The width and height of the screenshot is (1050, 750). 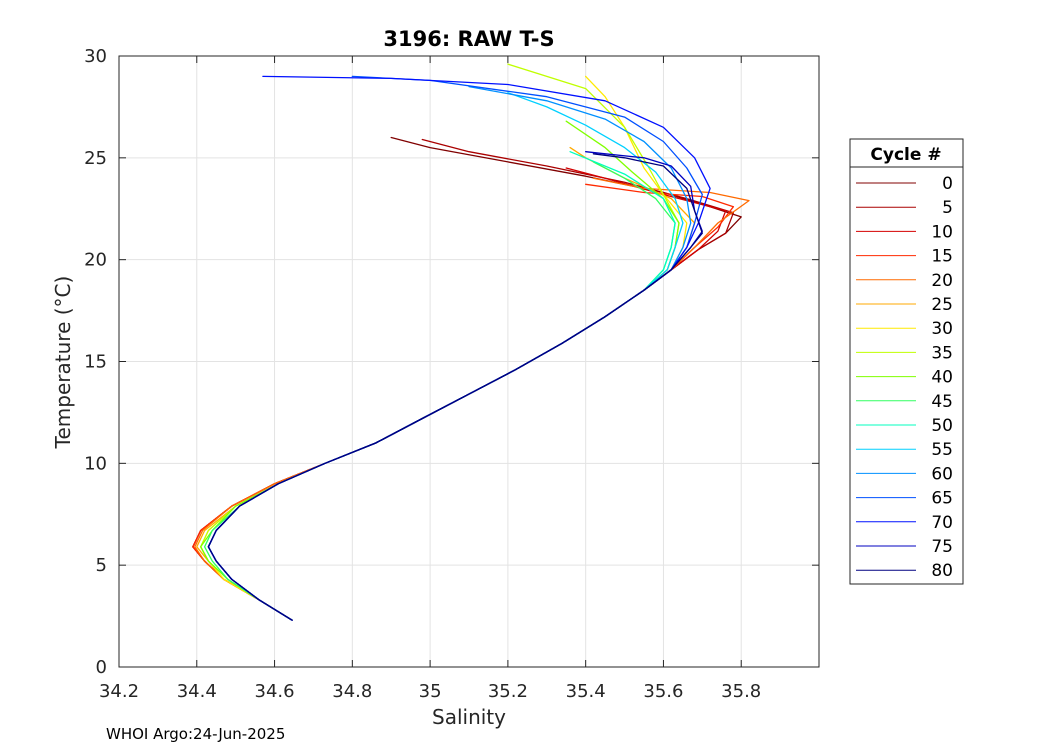 What do you see at coordinates (196, 734) in the screenshot?
I see `footer-source: WHOI Argo:24-Jun-2025` at bounding box center [196, 734].